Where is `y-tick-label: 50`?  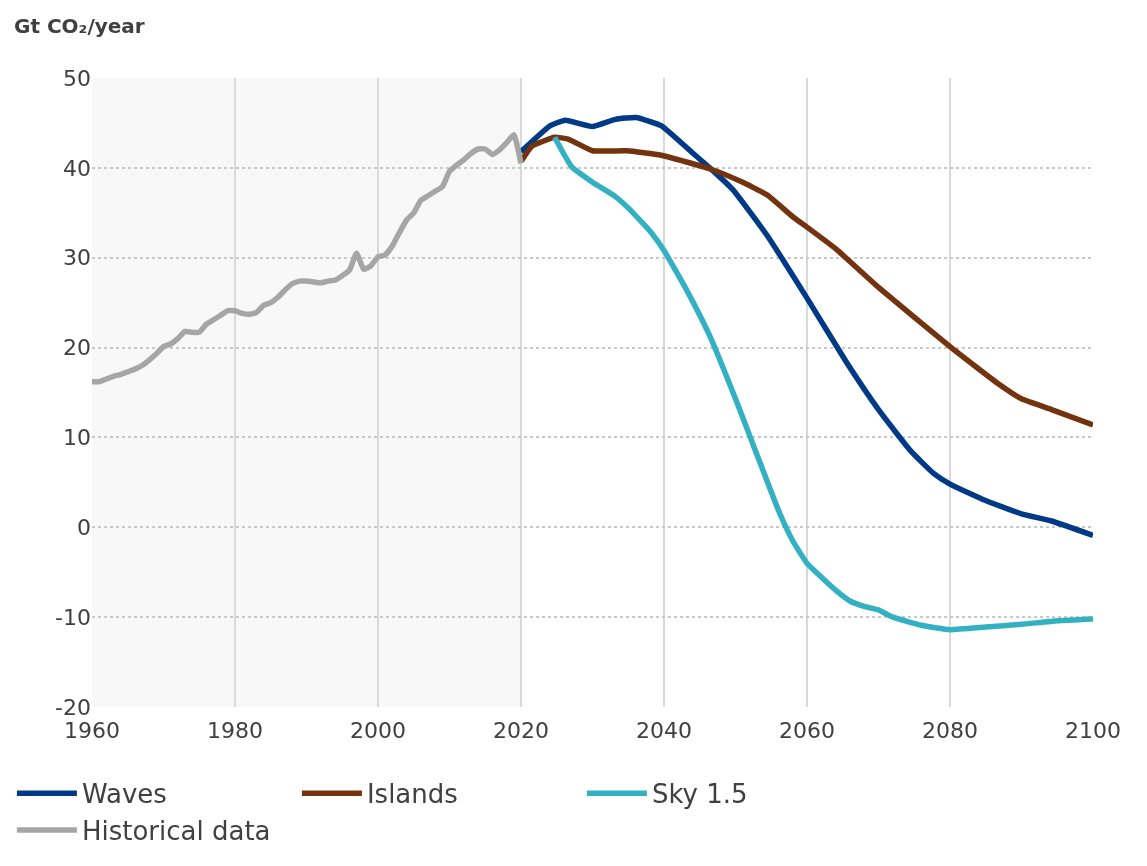
y-tick-label: 50 is located at coordinates (77, 78).